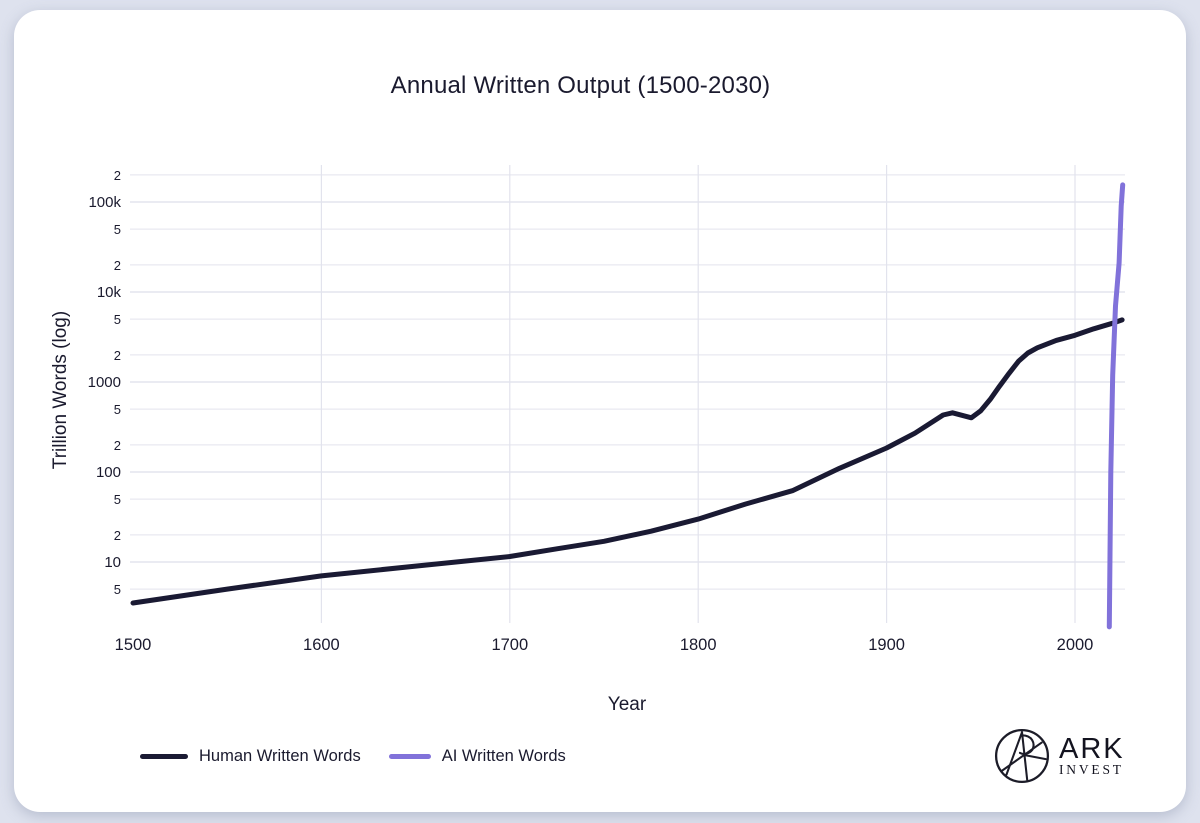 This screenshot has width=1200, height=823. What do you see at coordinates (409, 756) in the screenshot?
I see `legend-swatch-ai` at bounding box center [409, 756].